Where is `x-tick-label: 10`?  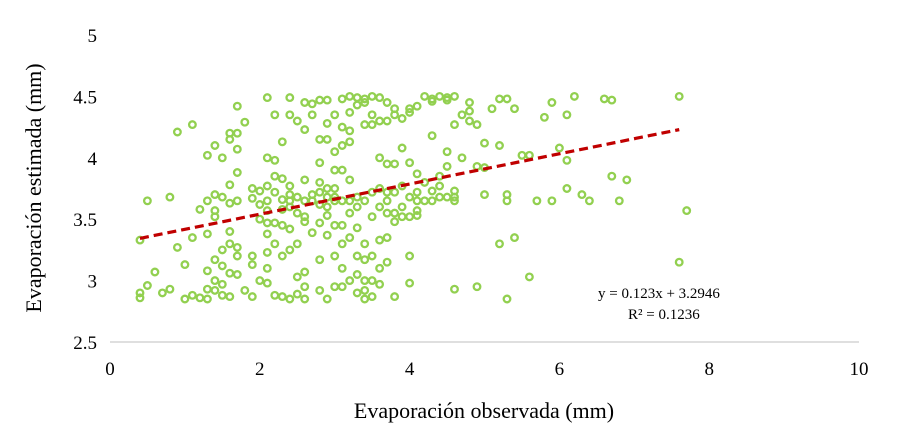 x-tick-label: 10 is located at coordinates (859, 369).